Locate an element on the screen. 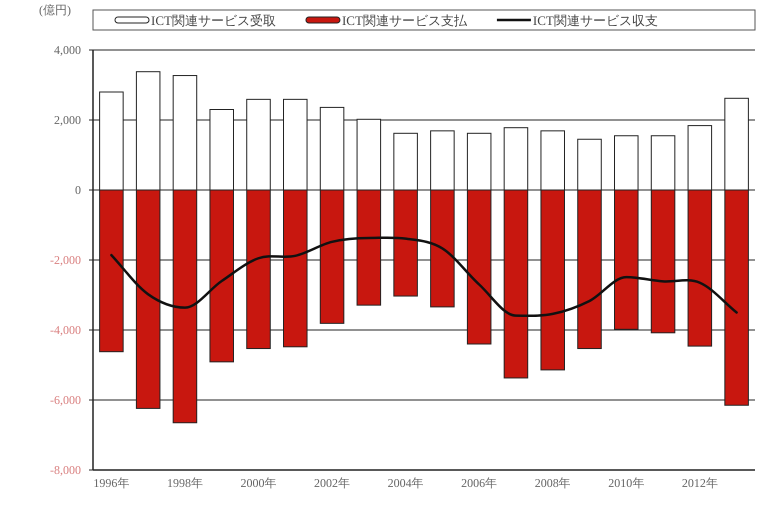  x-tick-label: 2004年 is located at coordinates (406, 483).